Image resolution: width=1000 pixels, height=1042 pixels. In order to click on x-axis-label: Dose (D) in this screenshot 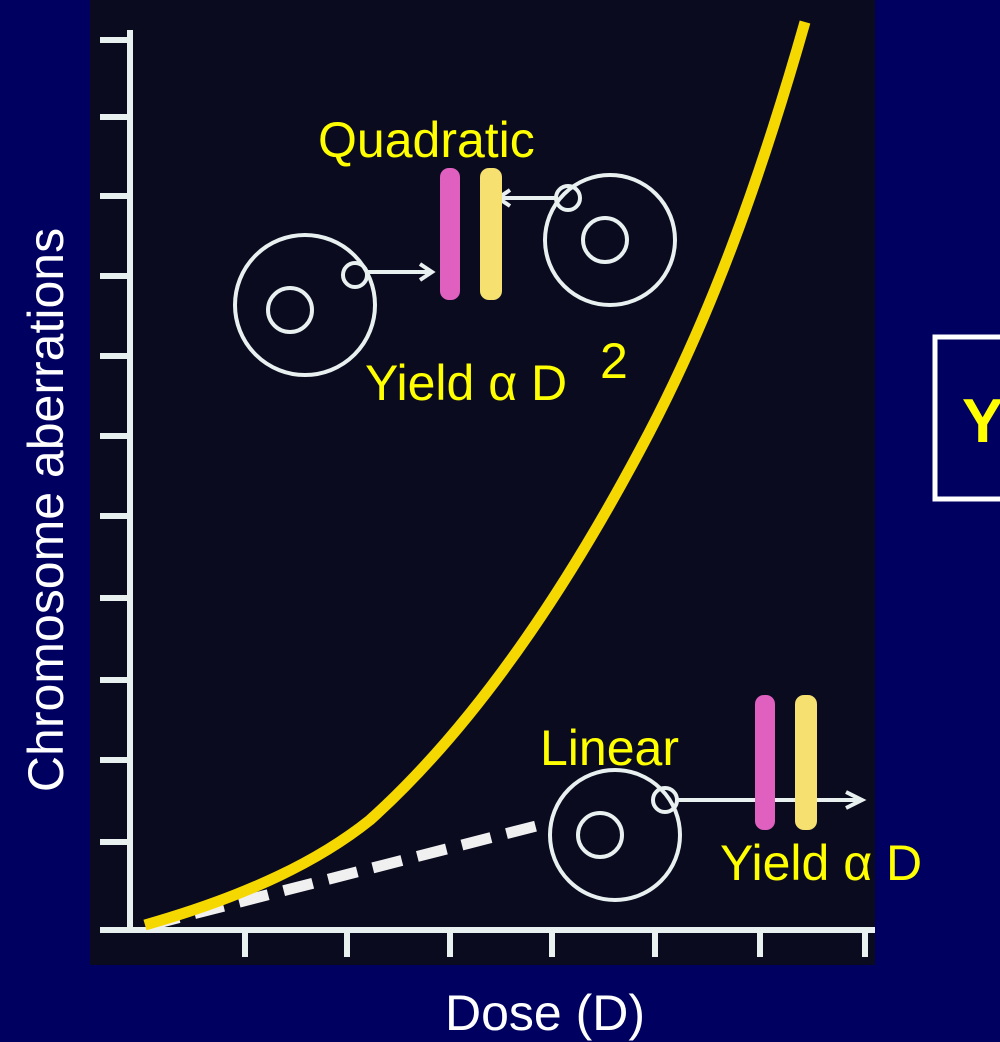, I will do `click(545, 1013)`.